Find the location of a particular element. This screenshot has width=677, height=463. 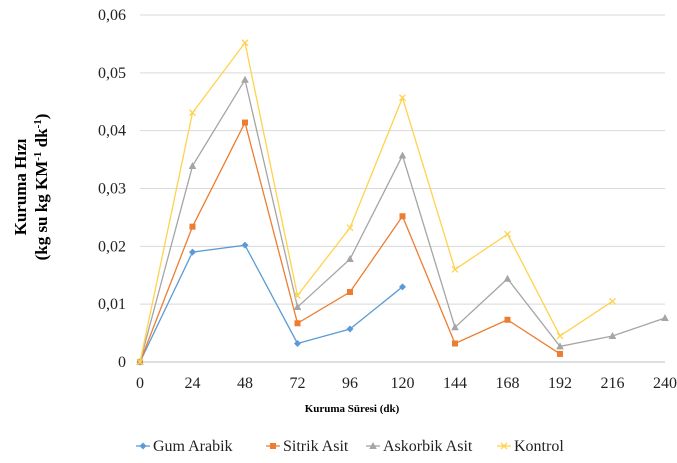

y-tick-label: 0,01 is located at coordinates (112, 304).